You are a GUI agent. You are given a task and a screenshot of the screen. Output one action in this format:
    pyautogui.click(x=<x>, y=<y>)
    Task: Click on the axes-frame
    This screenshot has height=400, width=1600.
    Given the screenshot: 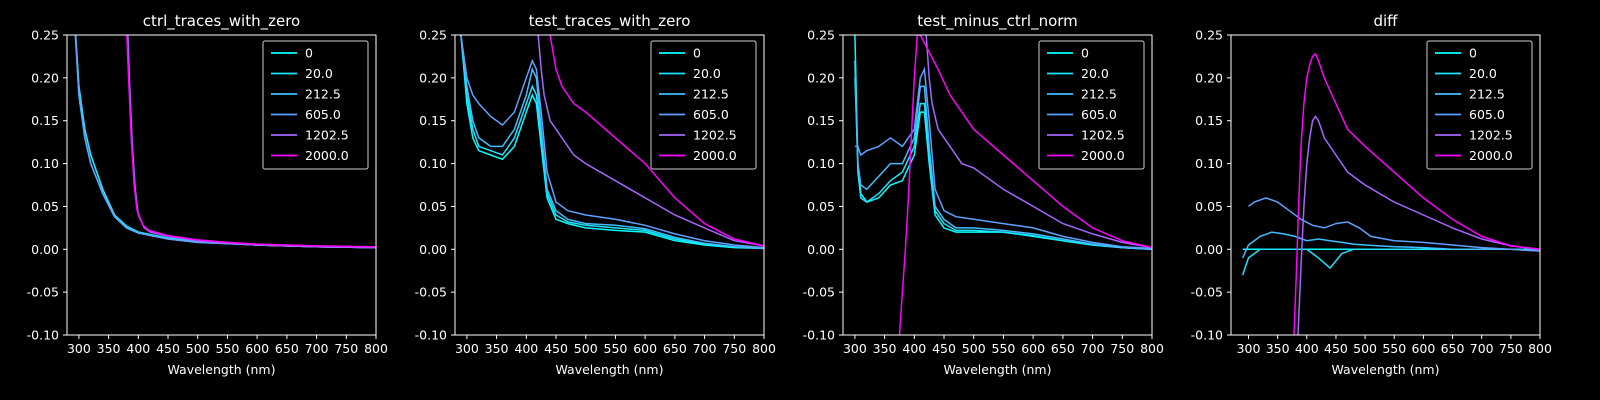 What is the action you would take?
    pyautogui.click(x=1385, y=185)
    